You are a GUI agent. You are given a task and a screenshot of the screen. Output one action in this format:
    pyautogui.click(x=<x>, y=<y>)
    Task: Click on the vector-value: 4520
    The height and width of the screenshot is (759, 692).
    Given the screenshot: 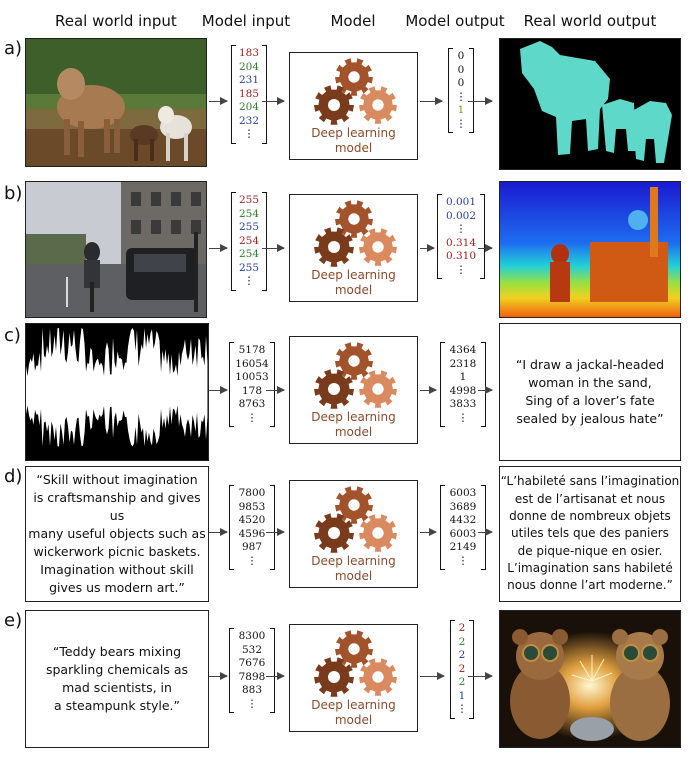 What is the action you would take?
    pyautogui.click(x=252, y=520)
    